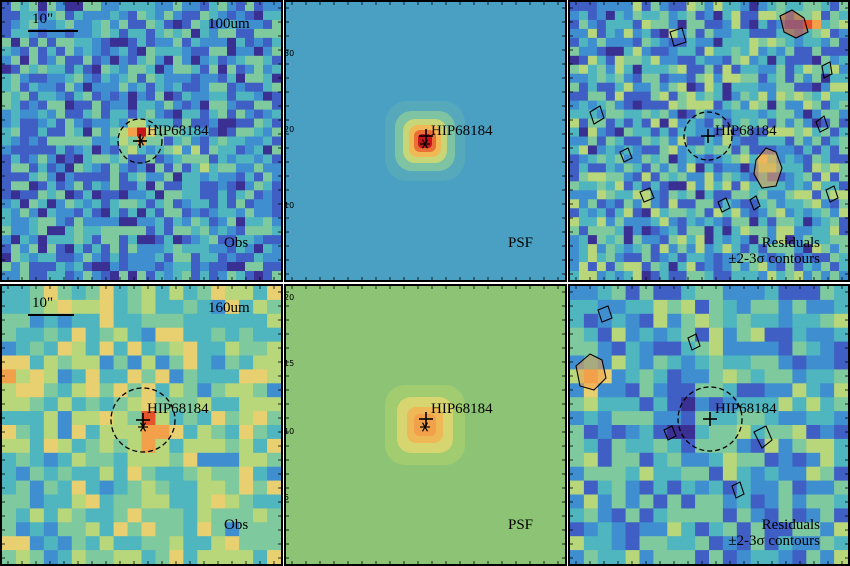  Describe the element at coordinates (289, 363) in the screenshot. I see `axis-tick-label: 15` at that location.